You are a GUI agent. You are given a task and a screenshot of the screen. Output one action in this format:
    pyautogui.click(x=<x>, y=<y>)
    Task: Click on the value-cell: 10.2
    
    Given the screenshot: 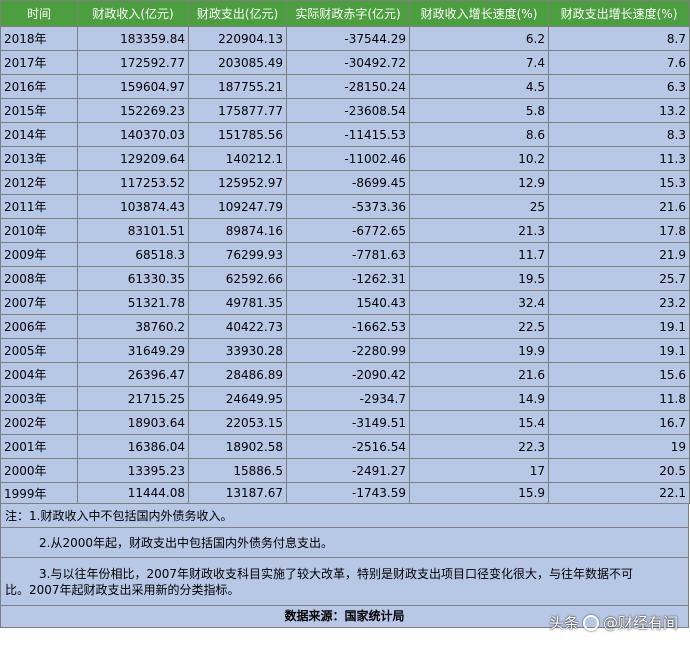 What is the action you would take?
    pyautogui.click(x=479, y=158)
    